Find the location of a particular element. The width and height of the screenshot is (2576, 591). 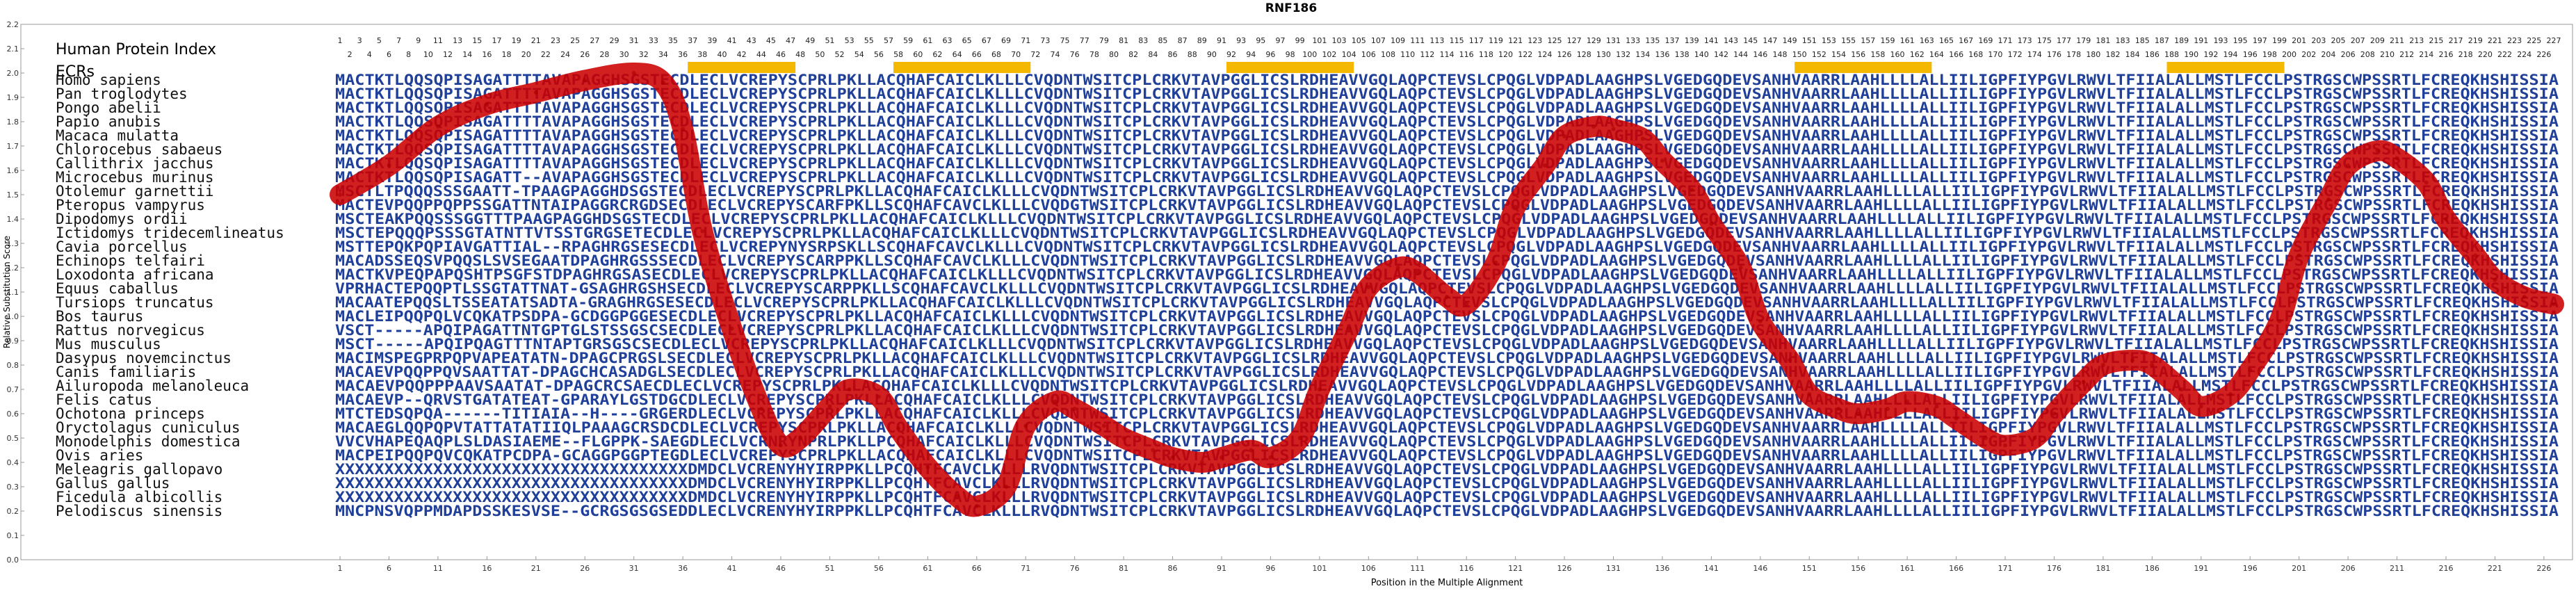

protein-index-number: 74 is located at coordinates (1055, 55).